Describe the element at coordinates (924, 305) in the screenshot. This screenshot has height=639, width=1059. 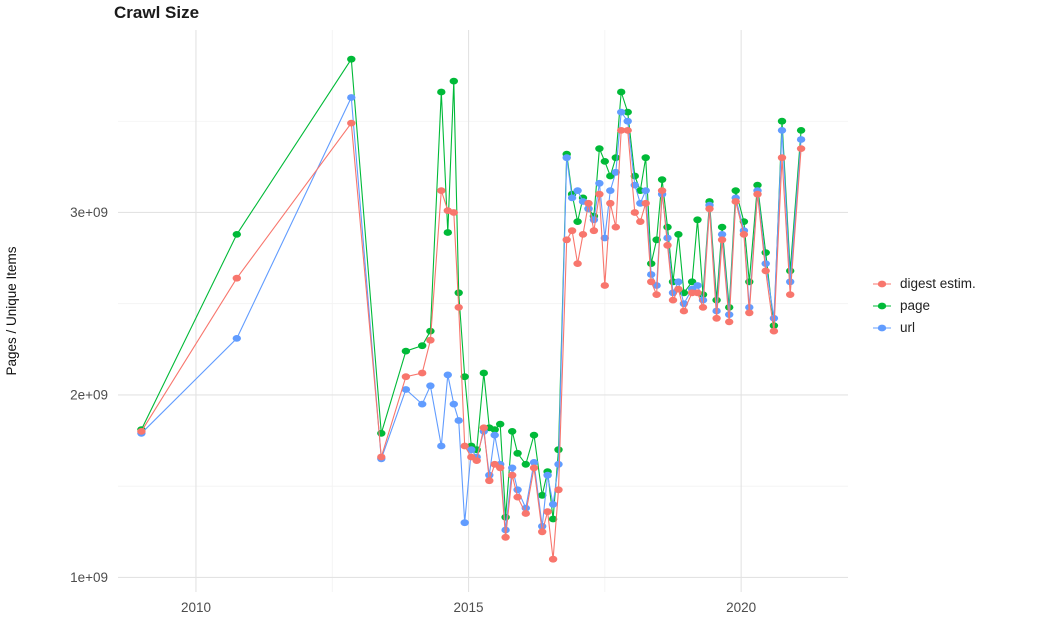
I see `legend: digest estim. page url` at that location.